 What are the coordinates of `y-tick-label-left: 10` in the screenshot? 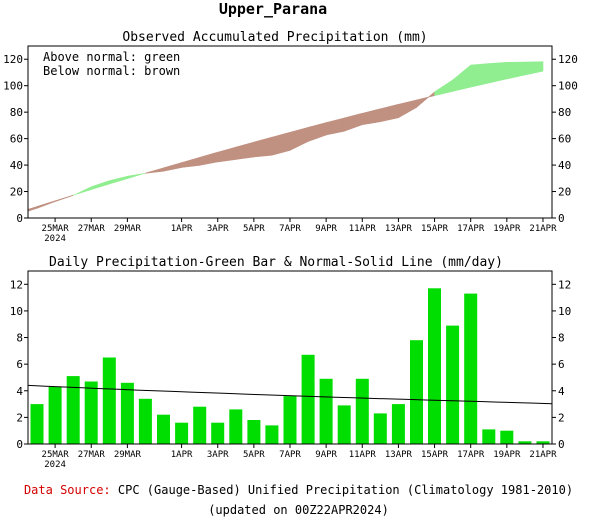 It's located at (16, 311).